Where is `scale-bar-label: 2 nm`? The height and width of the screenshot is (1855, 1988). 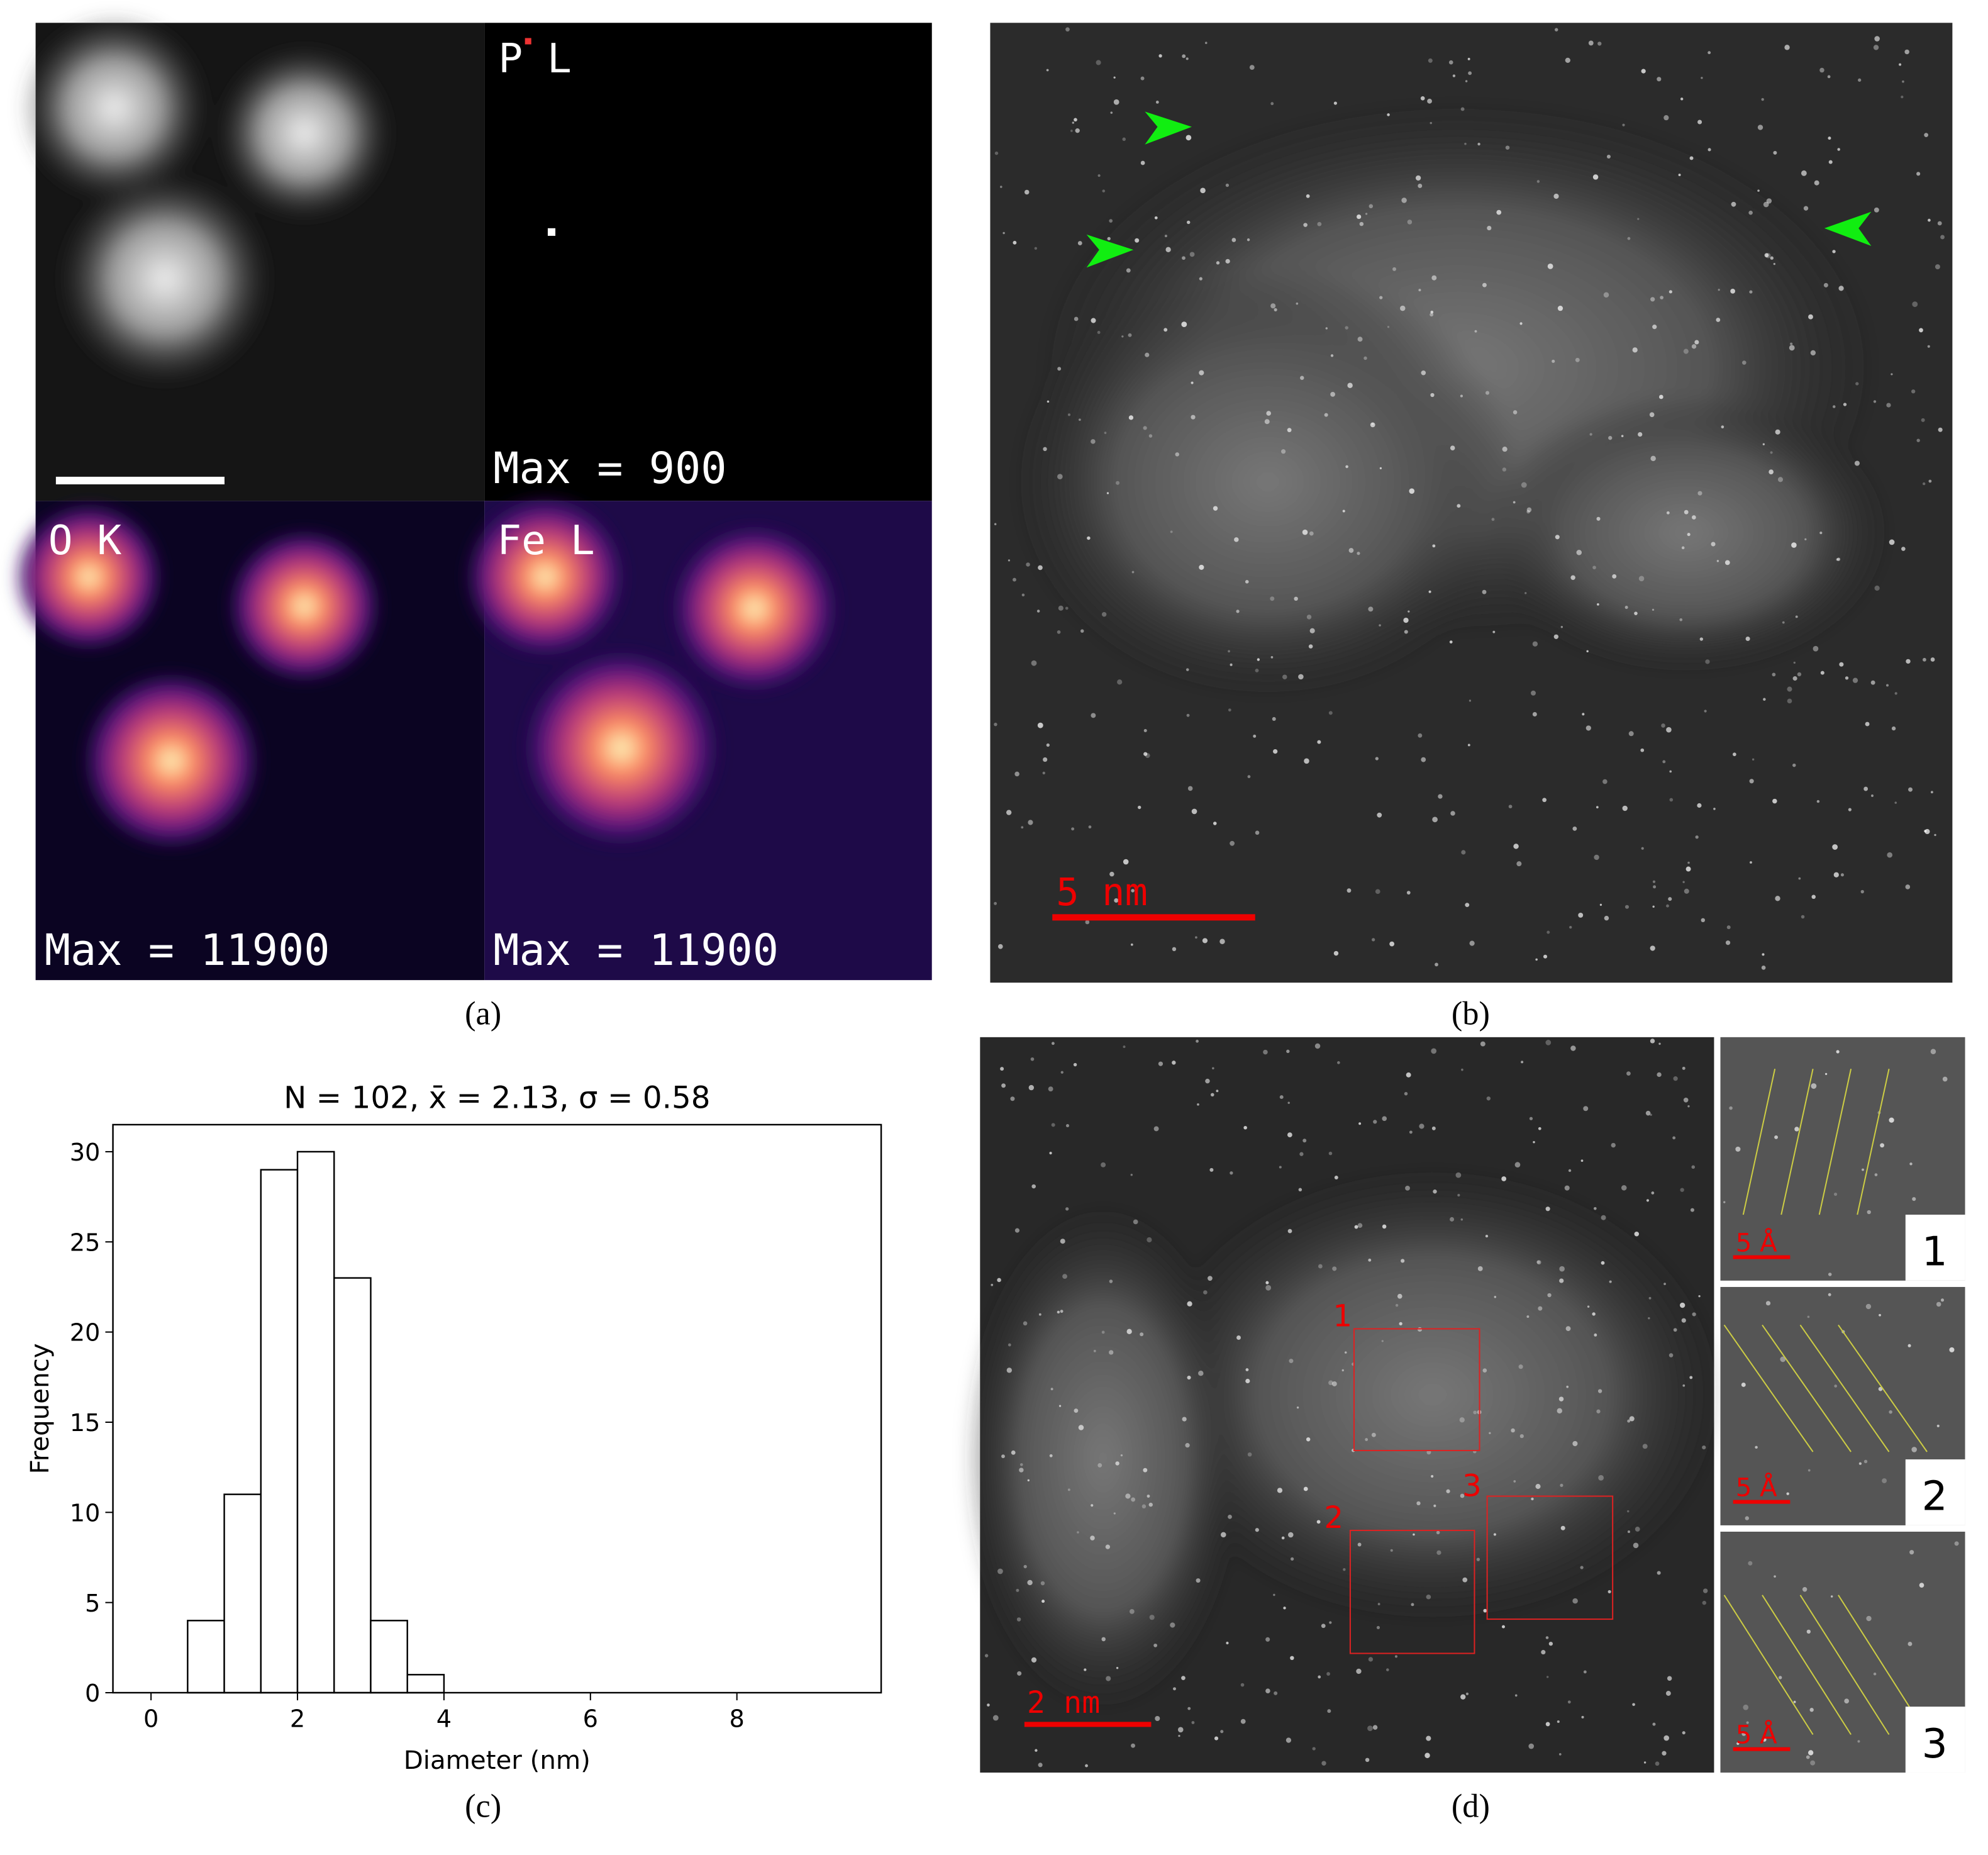 scale-bar-label: 2 nm is located at coordinates (1063, 1702).